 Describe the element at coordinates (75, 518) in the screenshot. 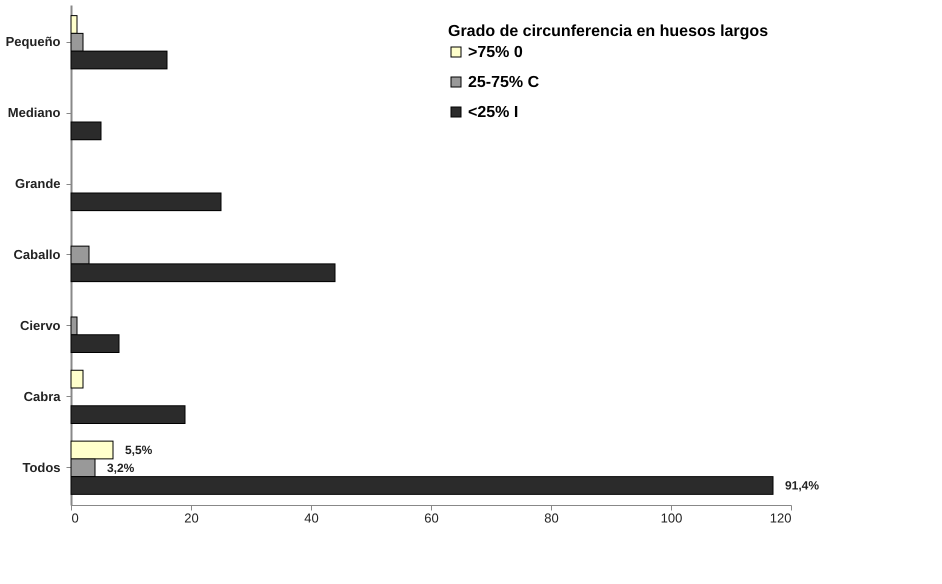

I see `x-tick-label: 0` at that location.